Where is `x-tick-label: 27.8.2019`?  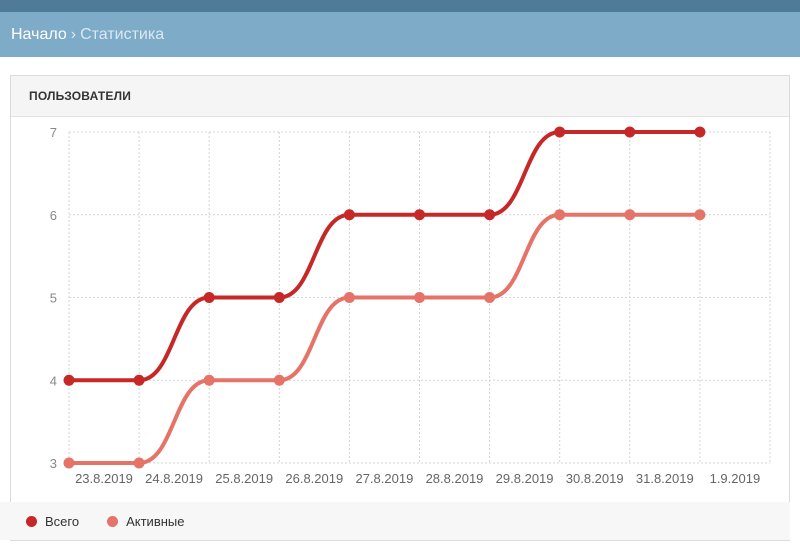
x-tick-label: 27.8.2019 is located at coordinates (384, 478).